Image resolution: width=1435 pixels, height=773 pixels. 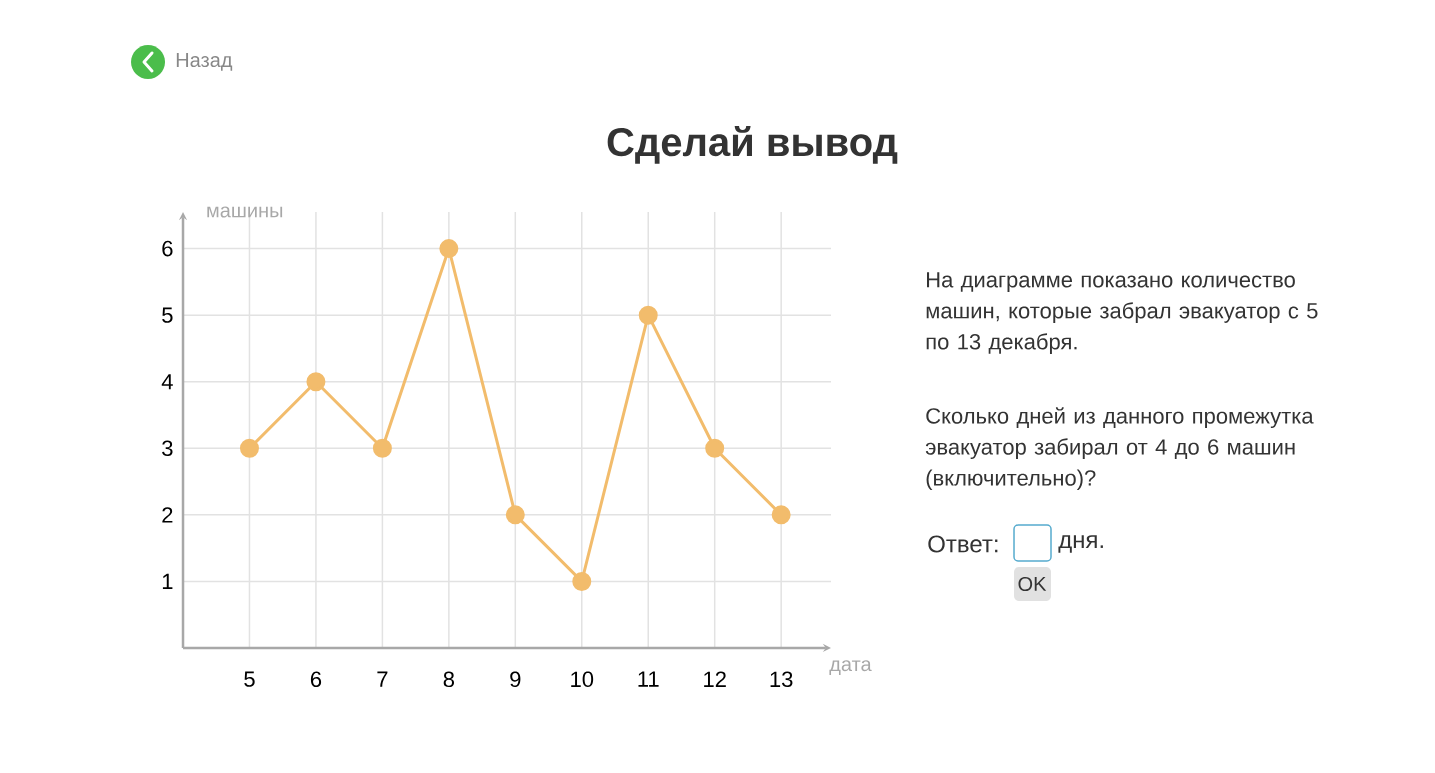 I want to click on x-tick-label: 10, so click(x=582, y=679).